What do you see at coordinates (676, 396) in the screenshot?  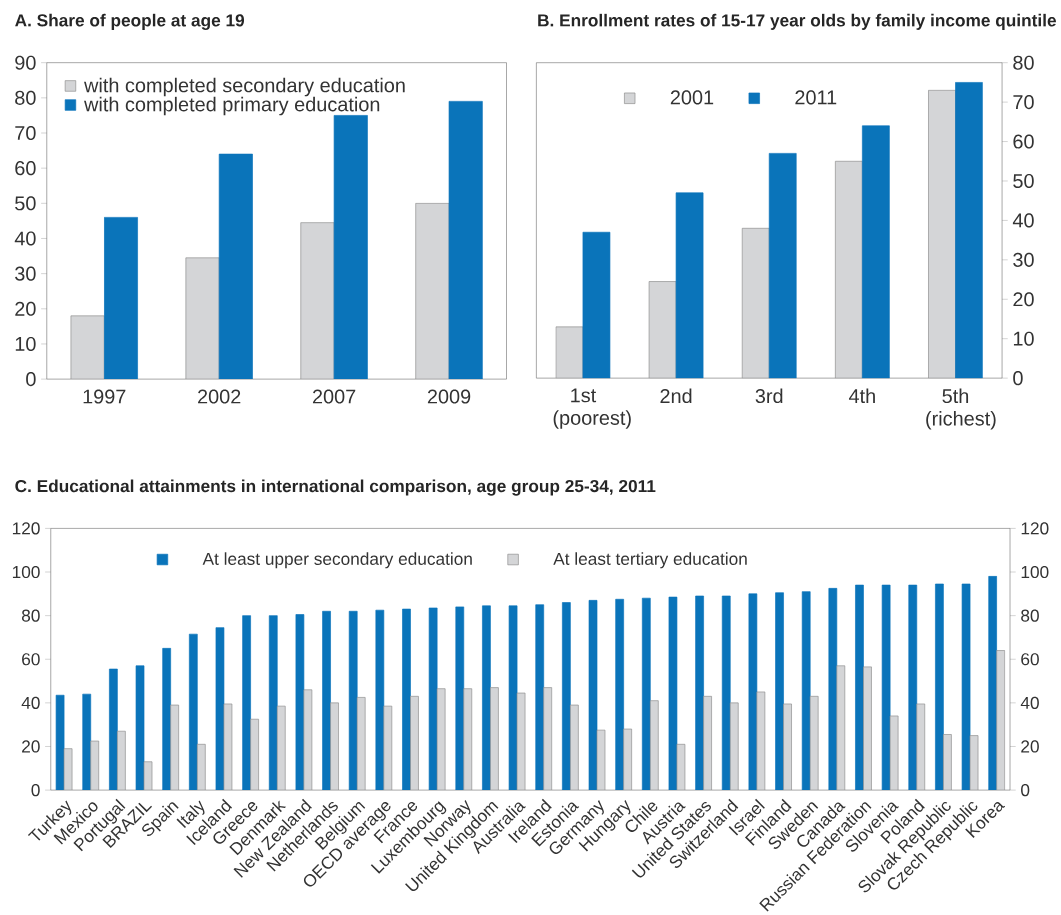 I see `x-tick-label: 2nd` at bounding box center [676, 396].